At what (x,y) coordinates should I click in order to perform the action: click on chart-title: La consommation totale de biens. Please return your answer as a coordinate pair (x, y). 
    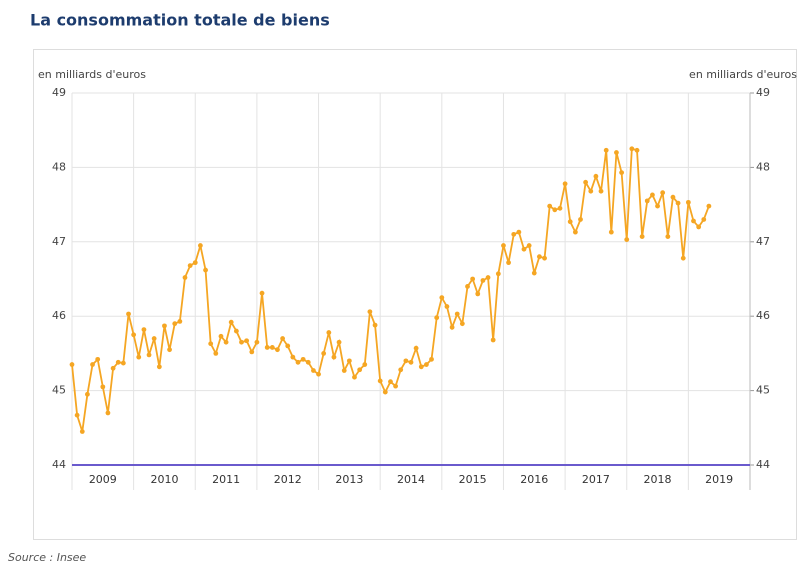
    Looking at the image, I should click on (180, 20).